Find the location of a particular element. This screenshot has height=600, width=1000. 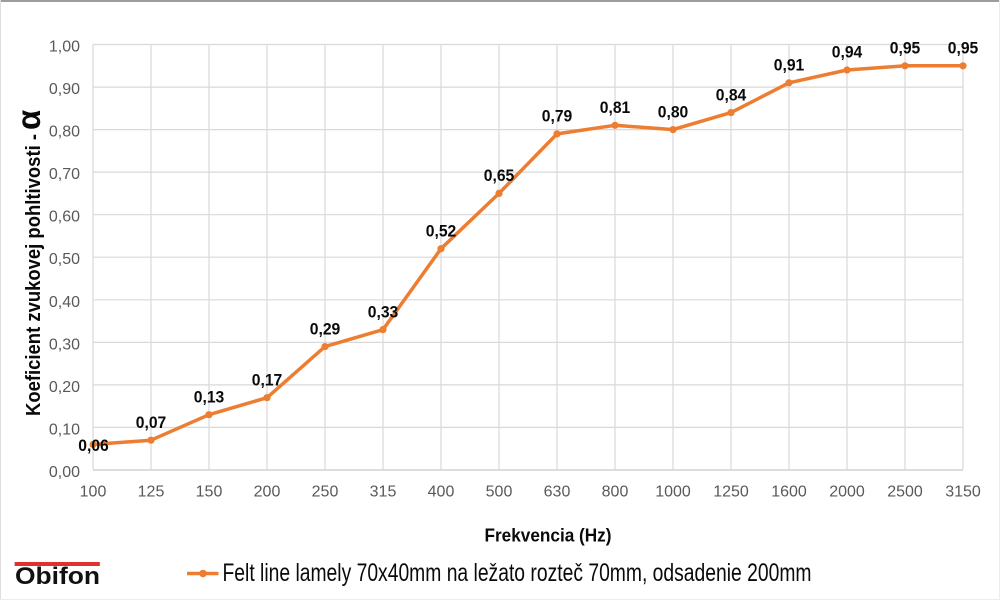

svg-text: 0,90 is located at coordinates (64, 89).